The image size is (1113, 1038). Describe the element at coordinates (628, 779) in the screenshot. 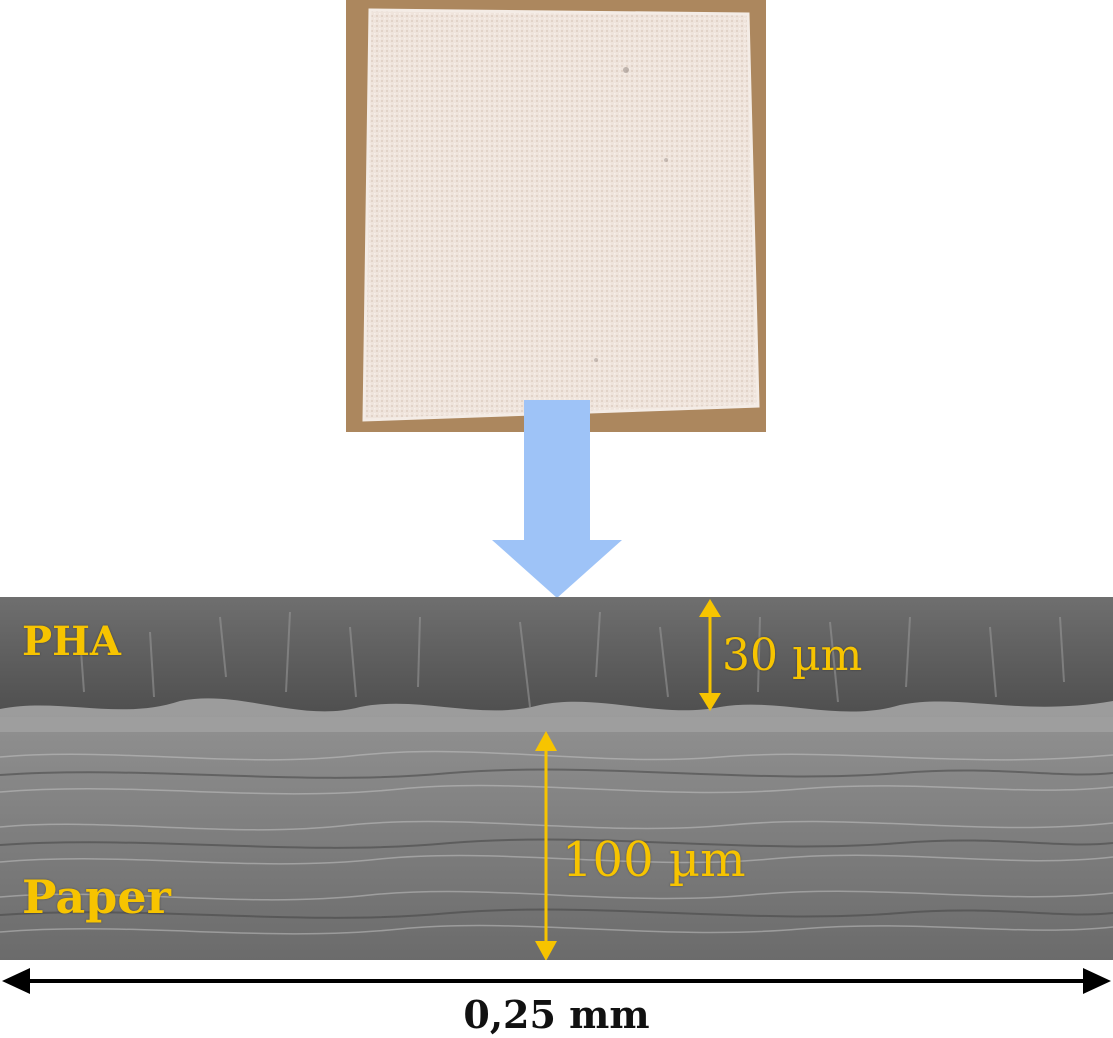

I see `thickness-arrows` at that location.